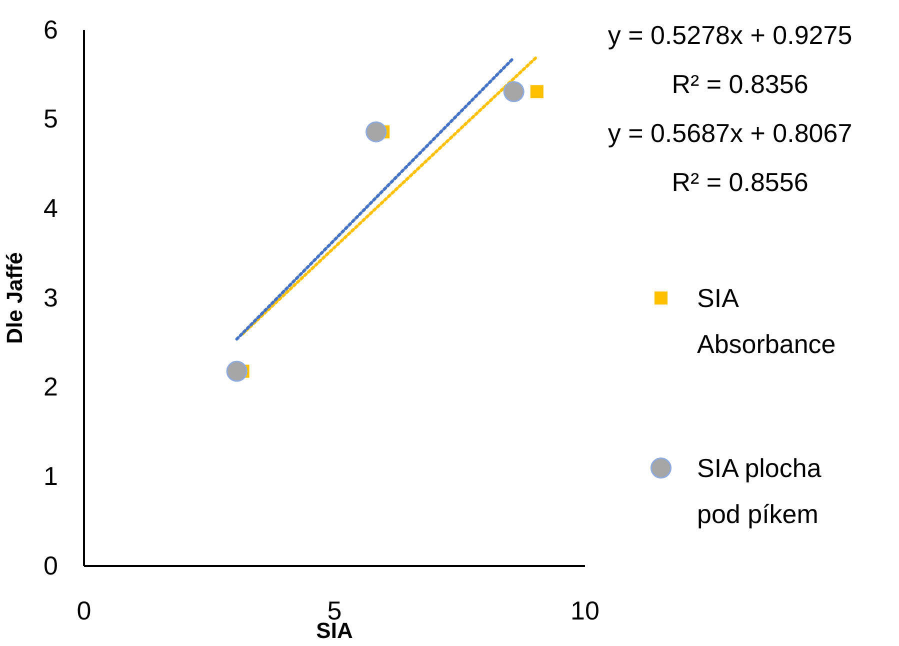 The width and height of the screenshot is (899, 646). Describe the element at coordinates (51, 387) in the screenshot. I see `y-tick-label: 2` at that location.